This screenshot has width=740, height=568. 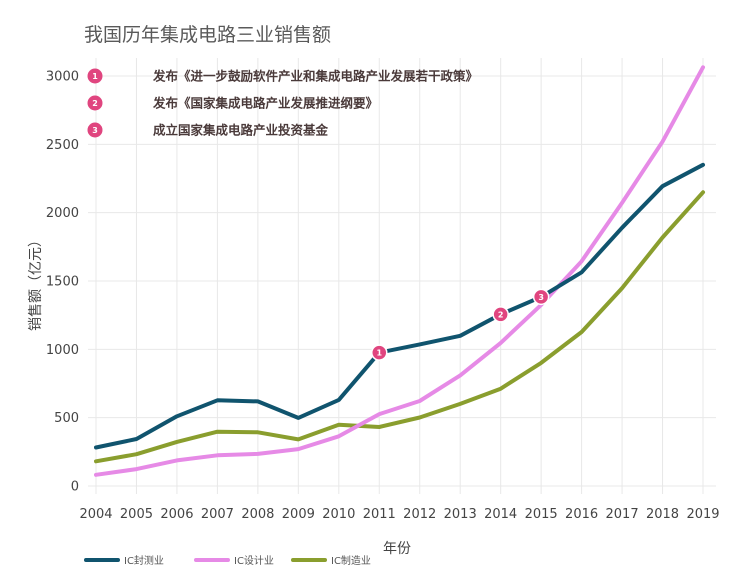 I want to click on x-tick-label: 2015, so click(x=541, y=514).